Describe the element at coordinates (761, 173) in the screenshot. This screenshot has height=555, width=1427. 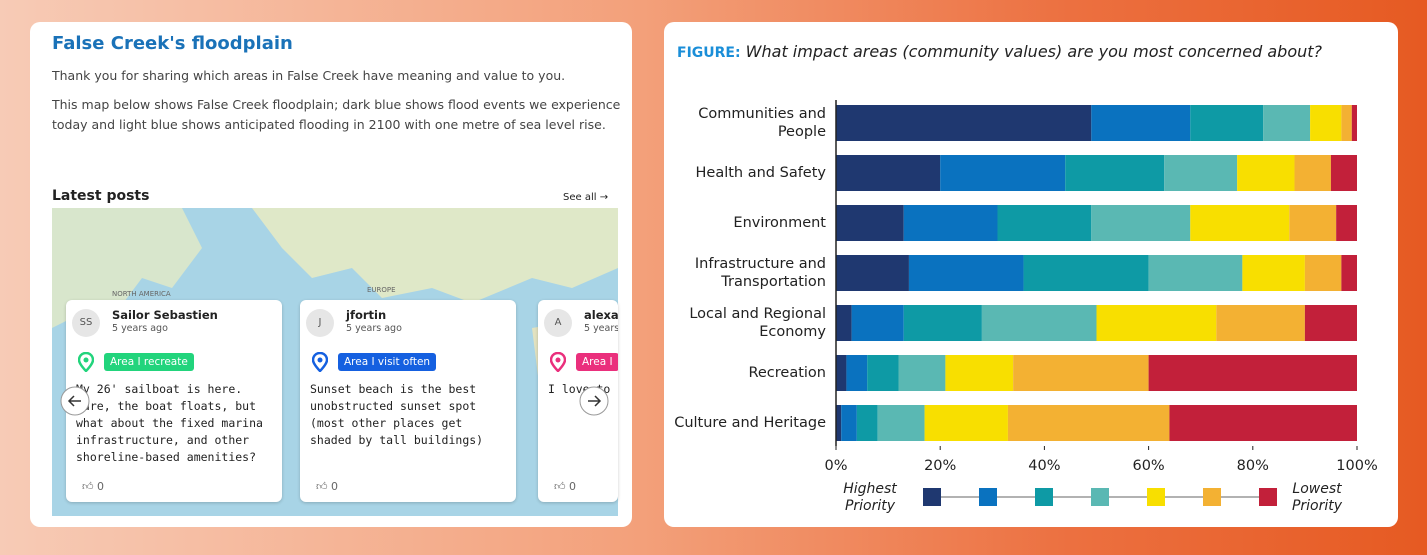
I see `y-tick-label: Health and Safety` at that location.